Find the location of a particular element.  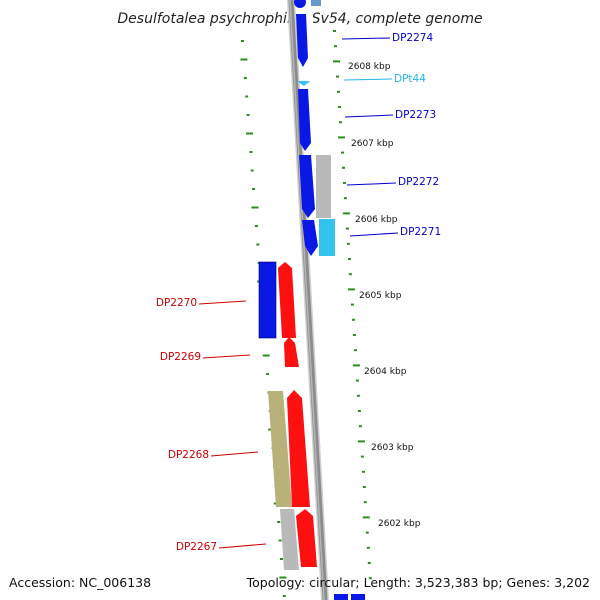

gene-label-dp2270: DP2270 is located at coordinates (176, 303).